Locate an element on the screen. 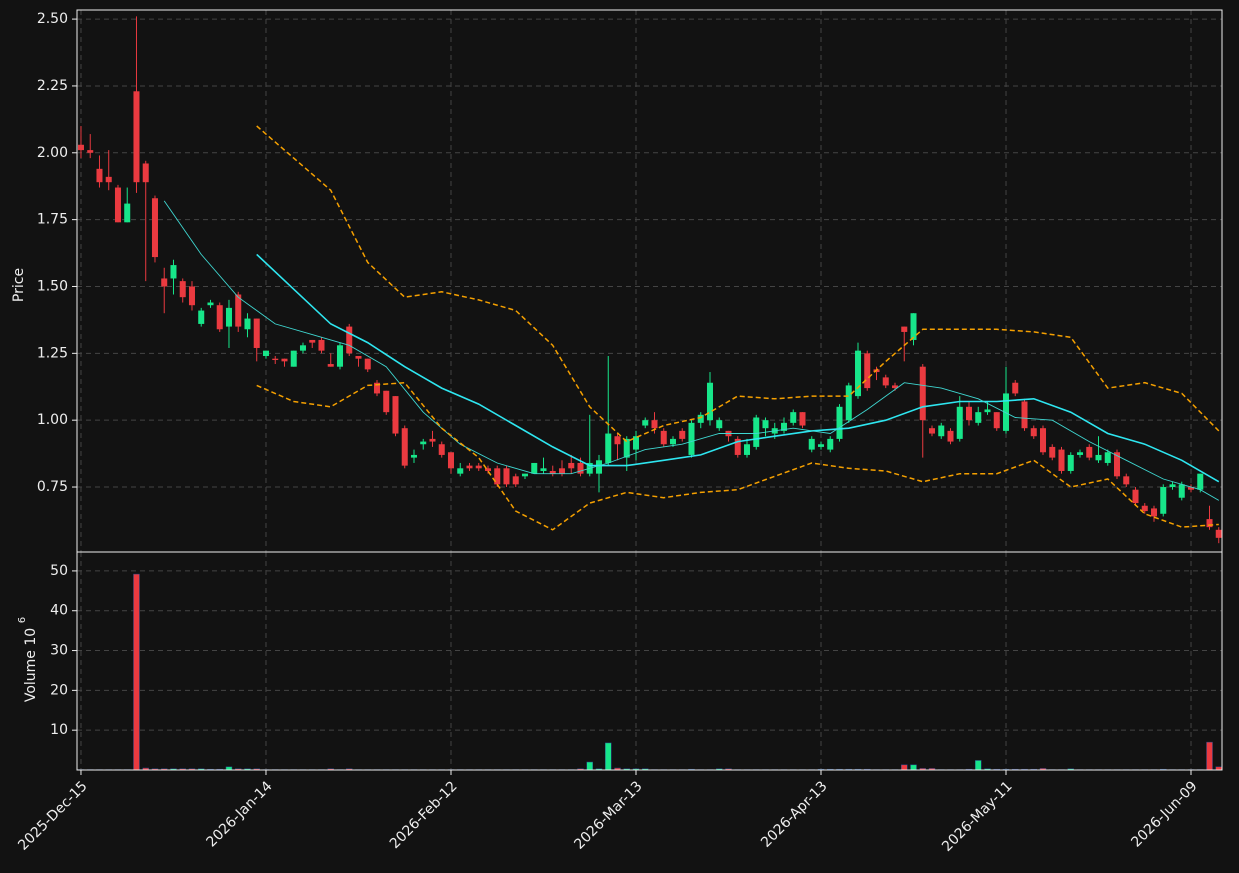 The width and height of the screenshot is (1239, 873). y-tick-label: 2.25 is located at coordinates (52, 86).